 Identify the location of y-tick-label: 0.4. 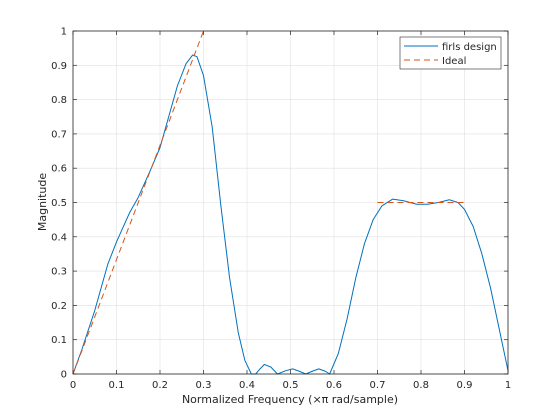
(59, 237).